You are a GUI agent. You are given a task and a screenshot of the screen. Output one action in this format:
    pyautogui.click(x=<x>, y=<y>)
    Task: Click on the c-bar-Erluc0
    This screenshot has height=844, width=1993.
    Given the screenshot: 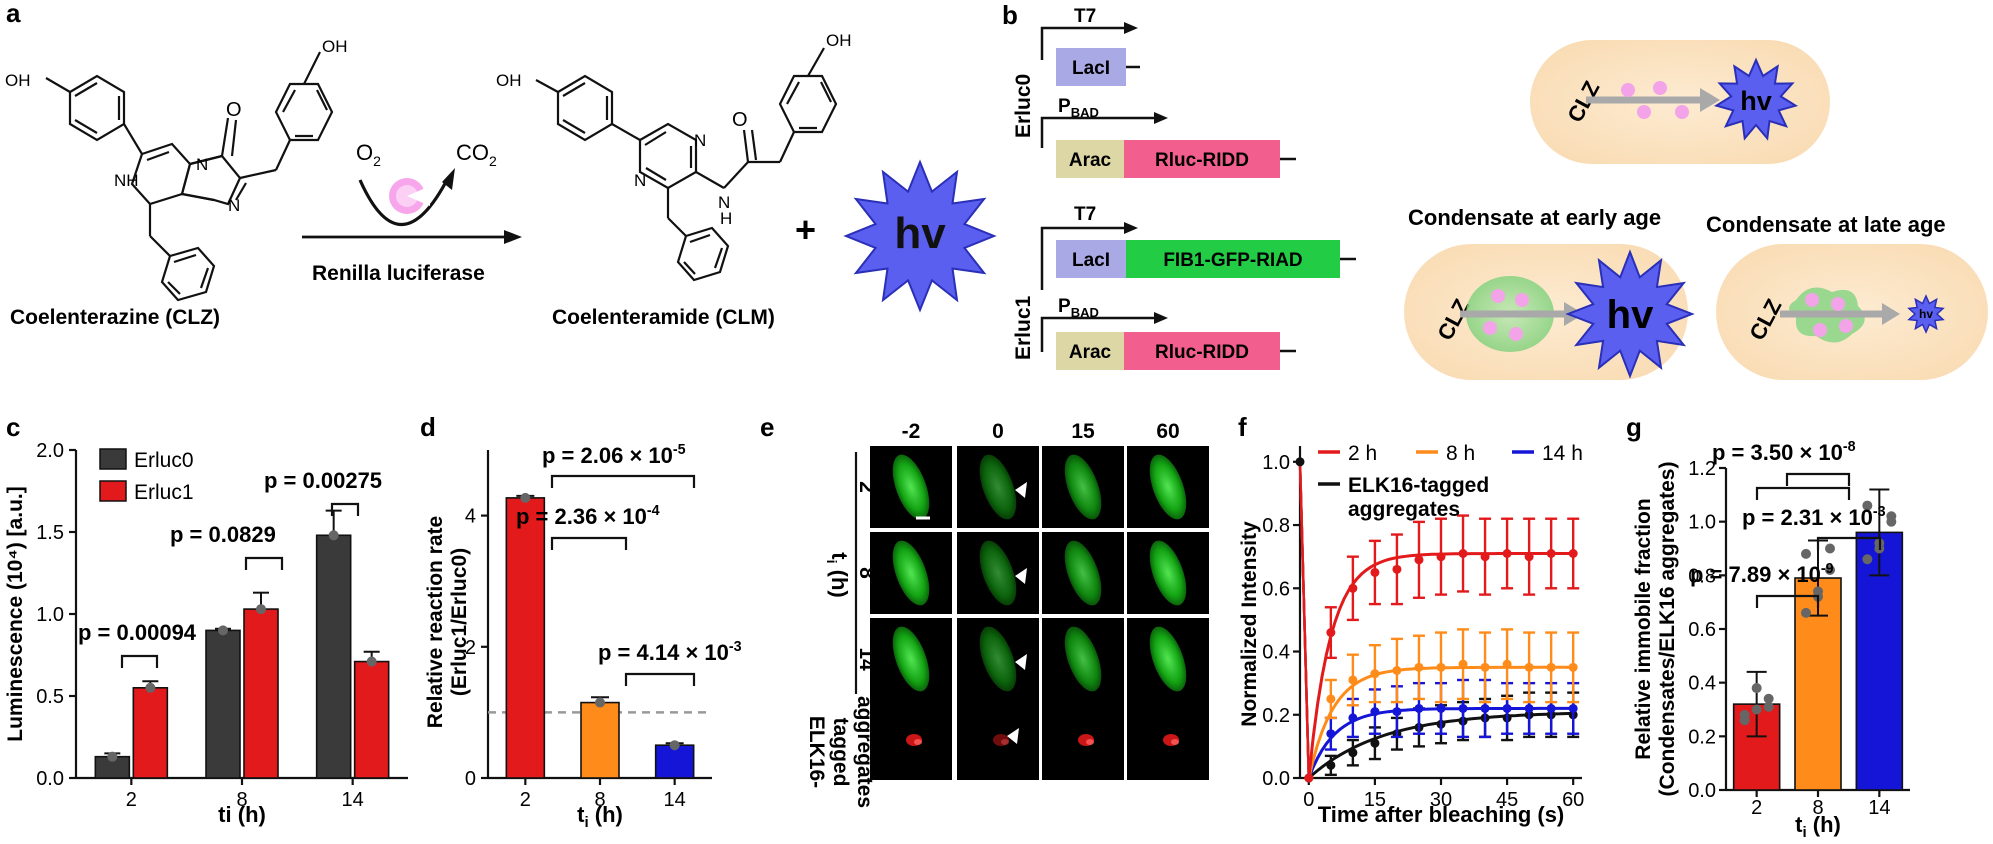 What is the action you would take?
    pyautogui.click(x=223, y=704)
    